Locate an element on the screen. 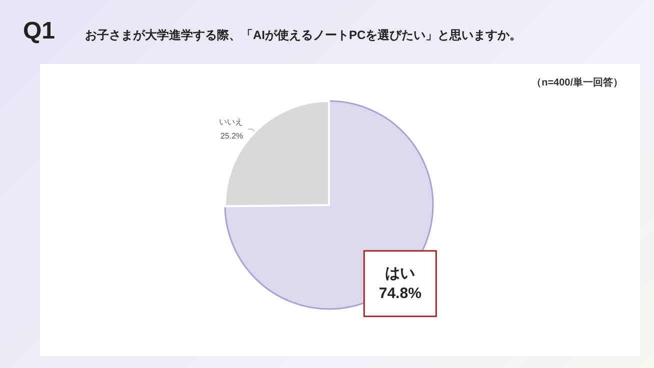 This screenshot has height=368, width=654. chart-title: Q1 is located at coordinates (39, 31).